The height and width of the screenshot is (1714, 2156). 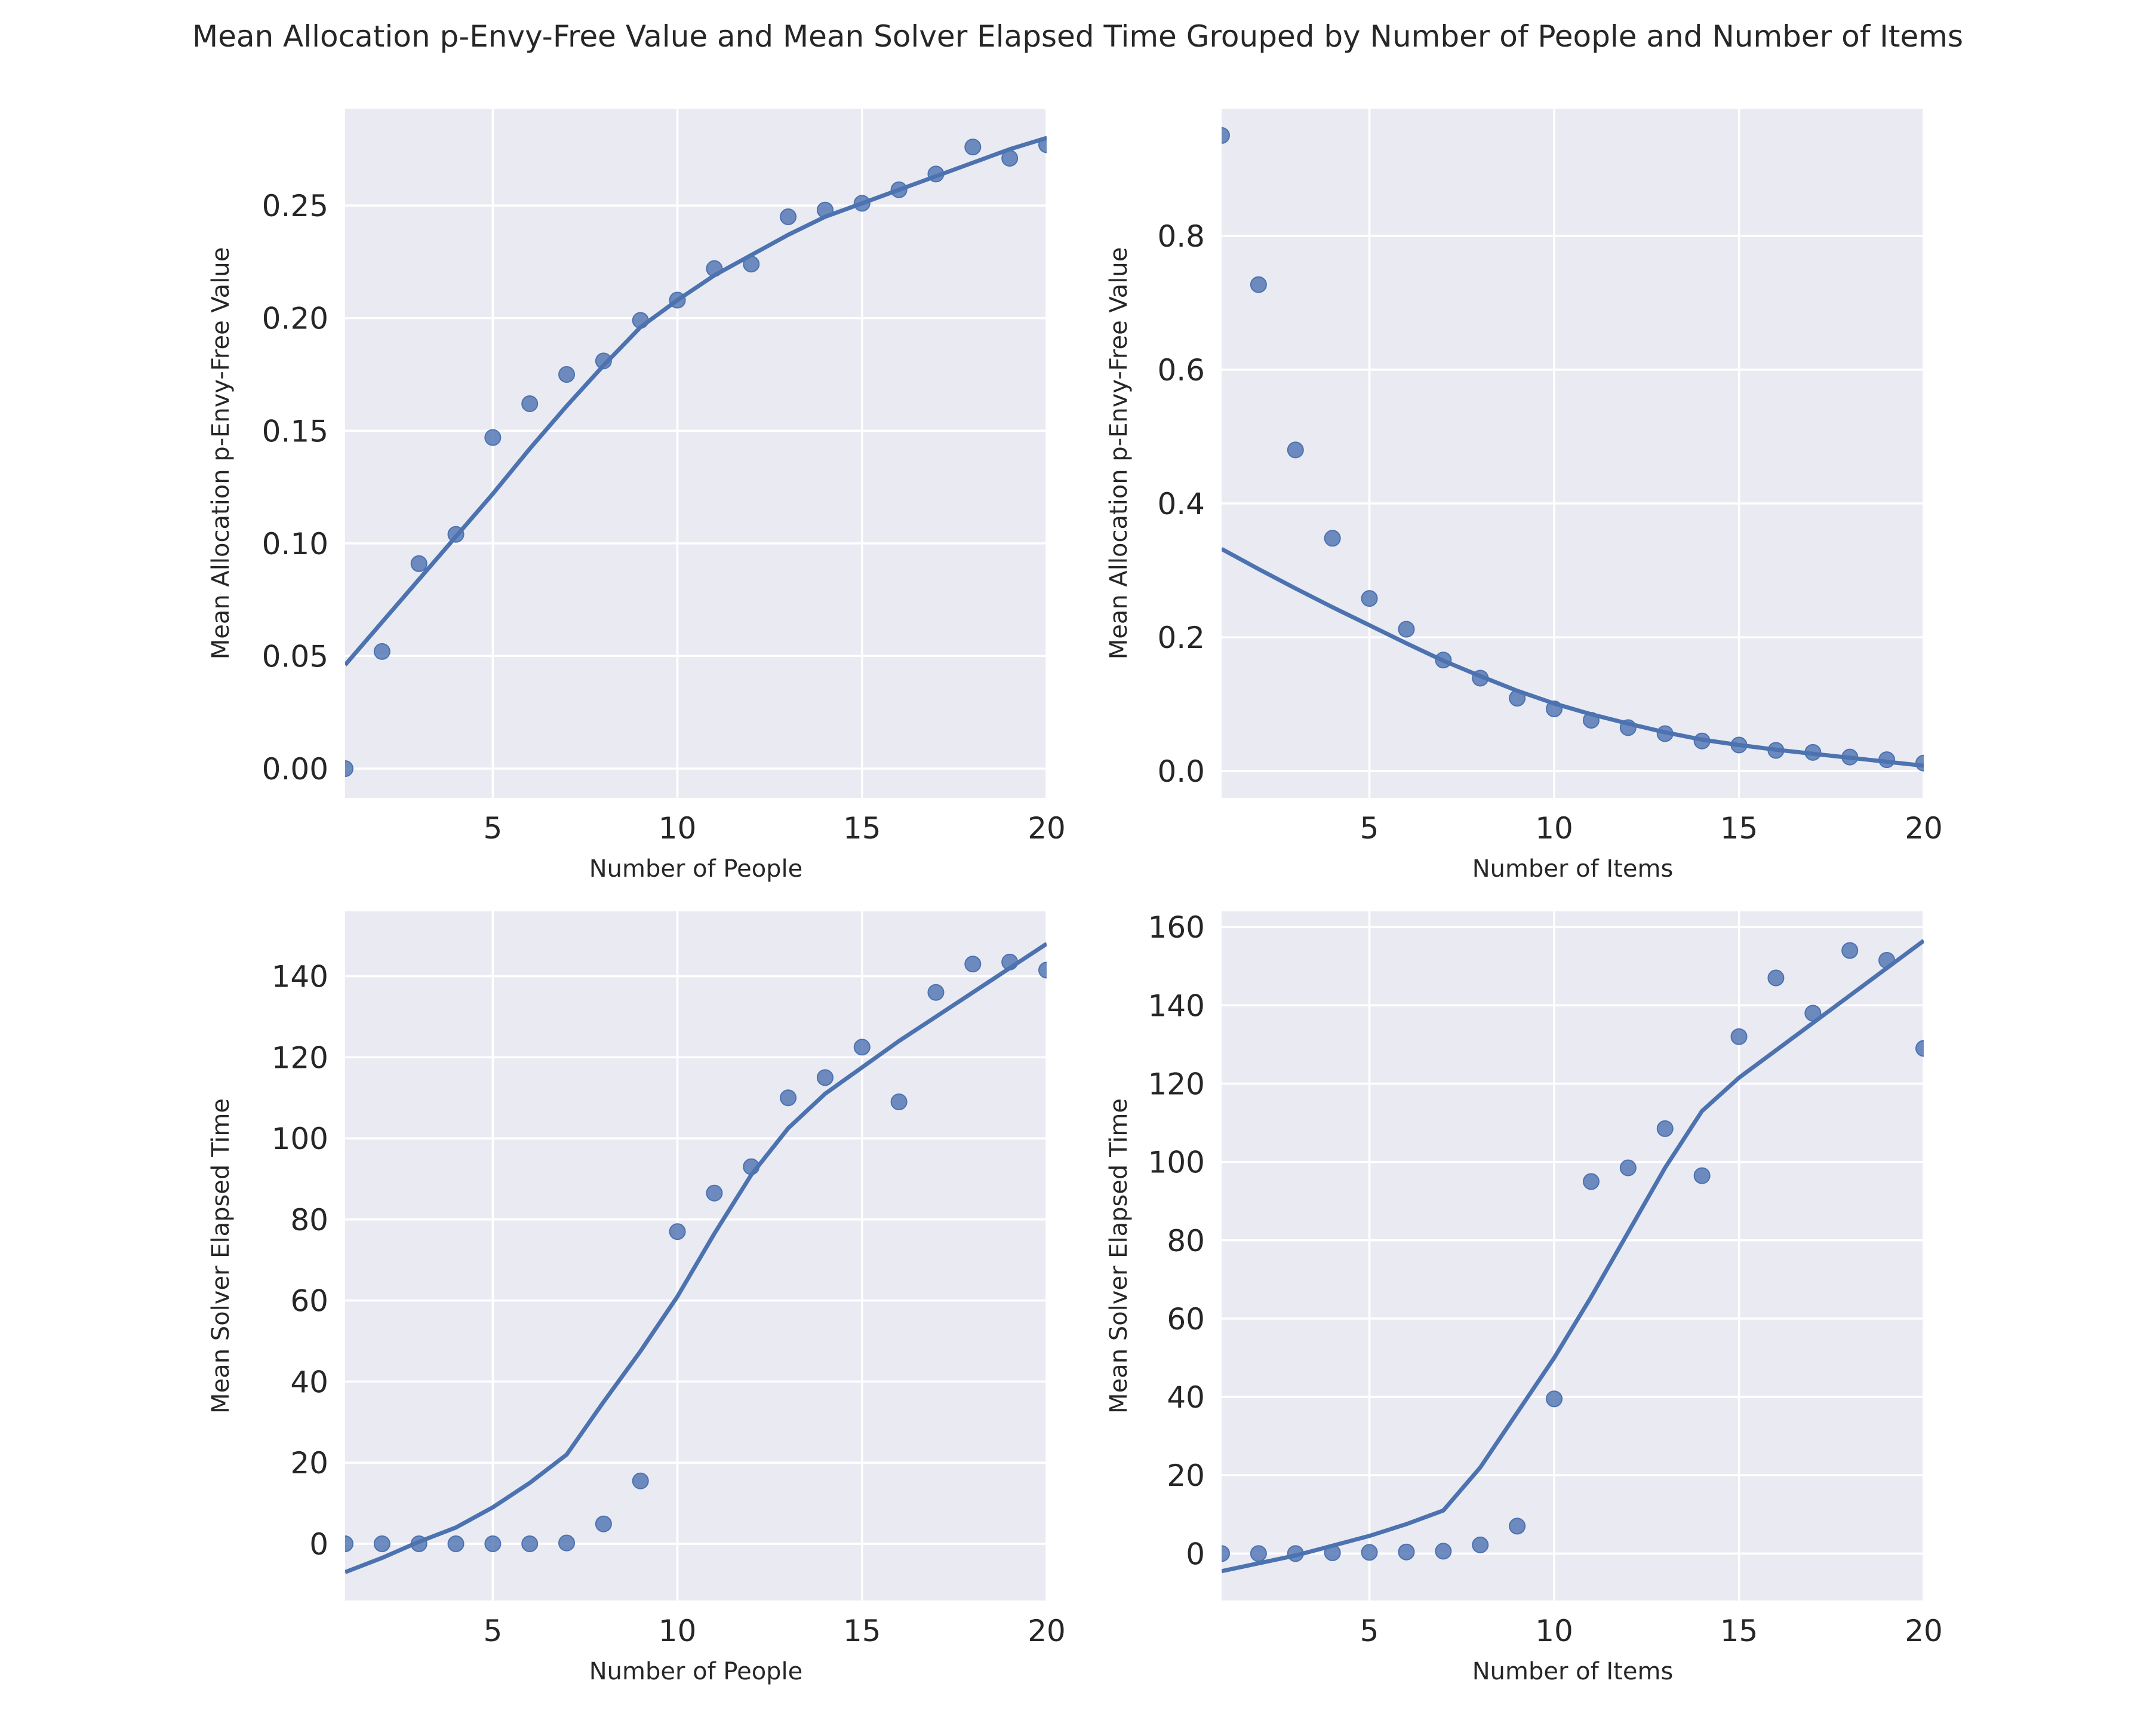 I want to click on y-tick-label: 0.6, so click(x=1181, y=370).